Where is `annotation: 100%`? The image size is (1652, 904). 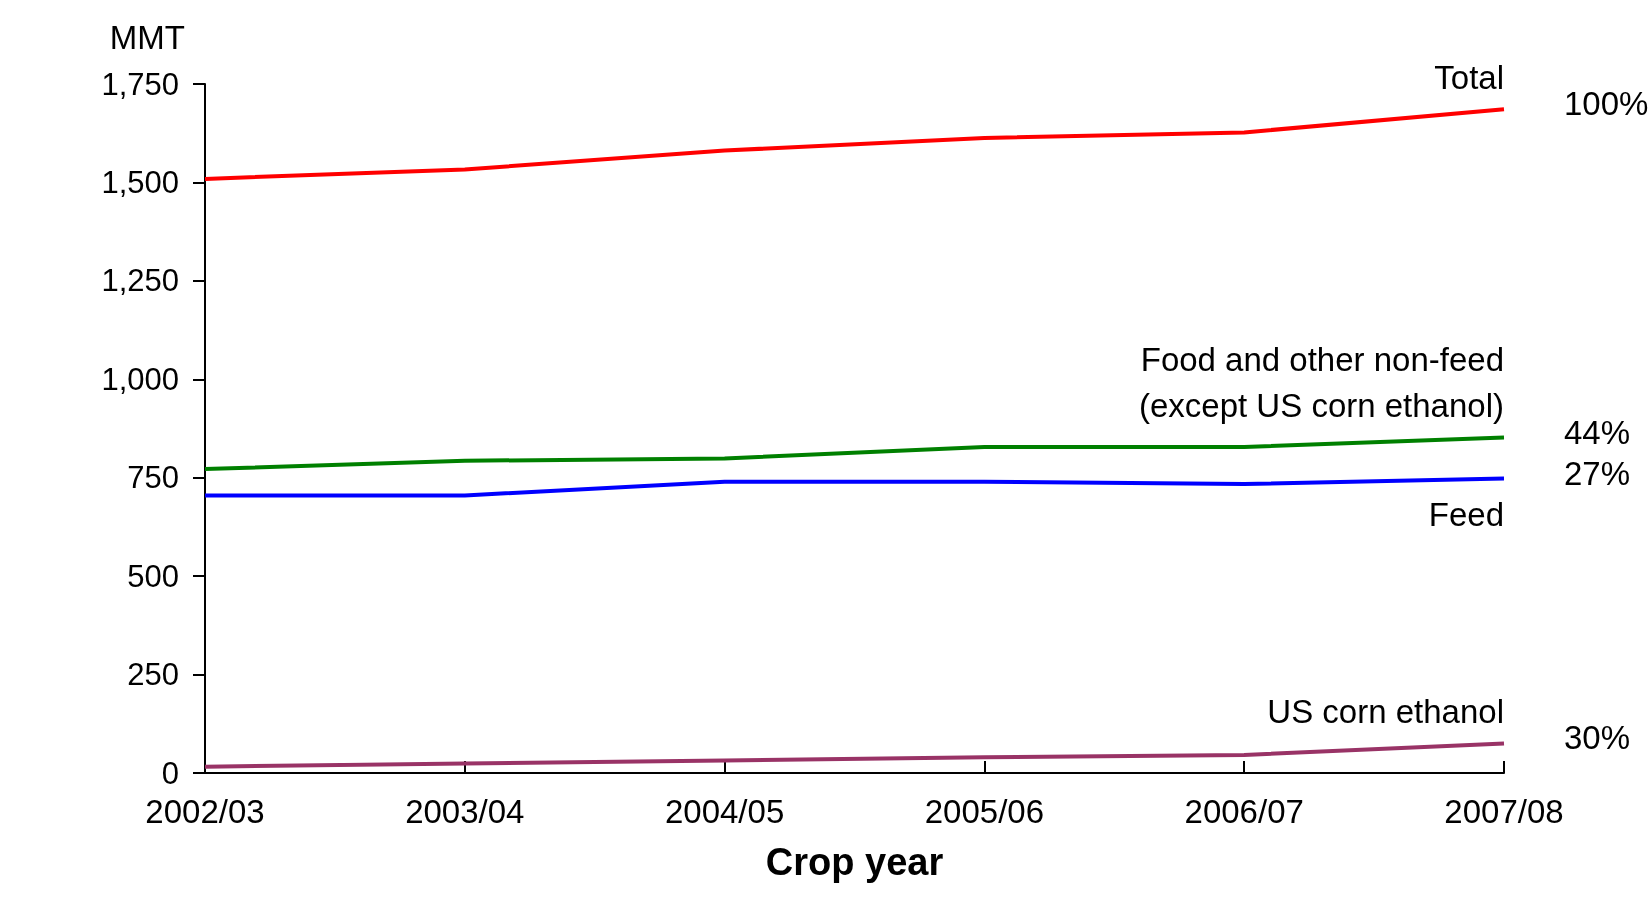
annotation: 100% is located at coordinates (1606, 104).